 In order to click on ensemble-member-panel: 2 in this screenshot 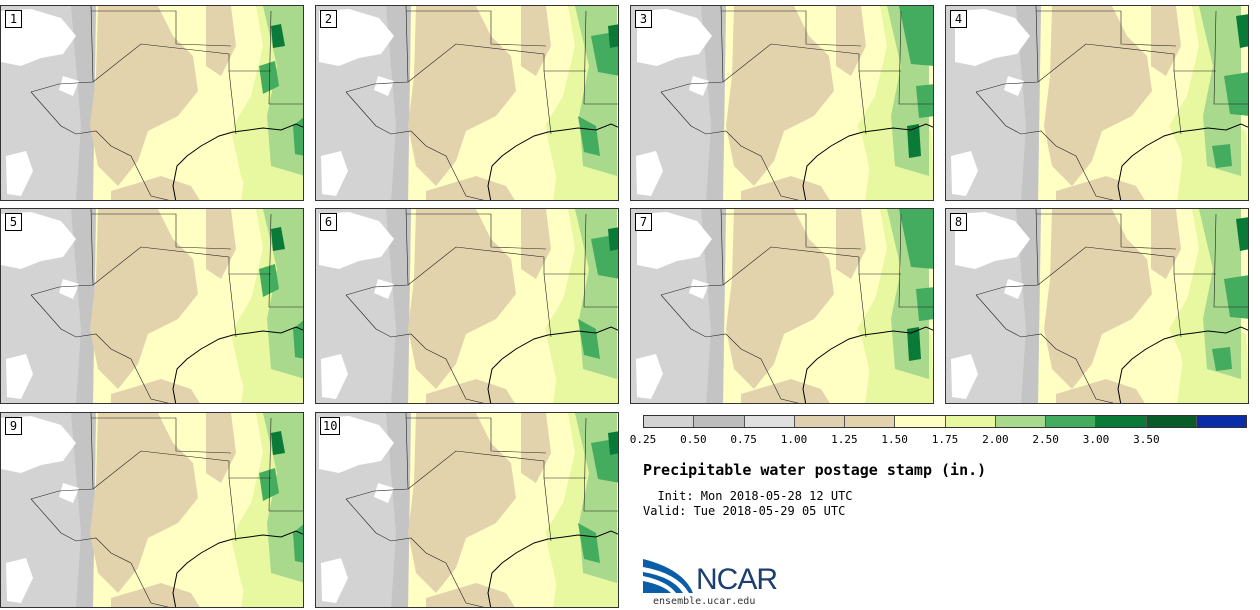, I will do `click(467, 103)`.